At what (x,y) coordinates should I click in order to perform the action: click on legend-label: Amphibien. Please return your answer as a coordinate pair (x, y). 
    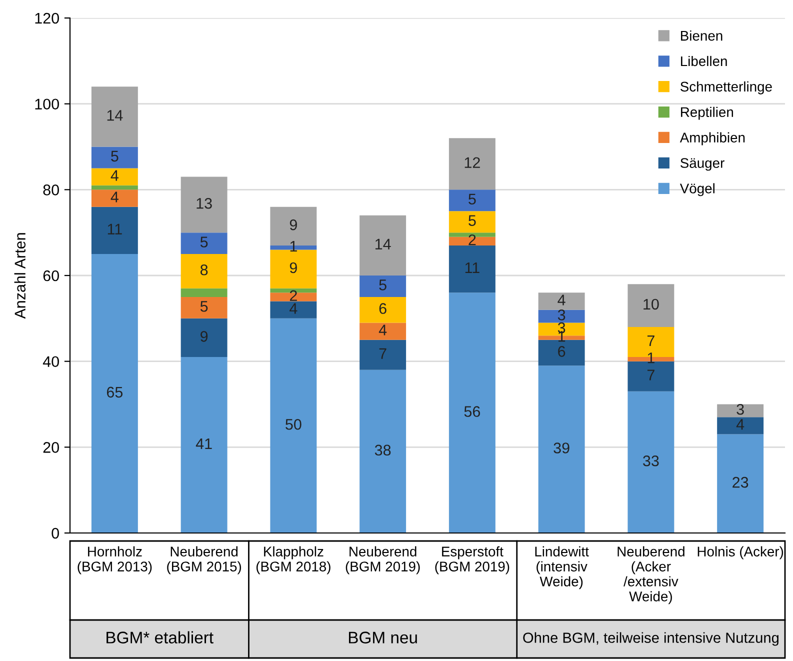
    Looking at the image, I should click on (712, 139).